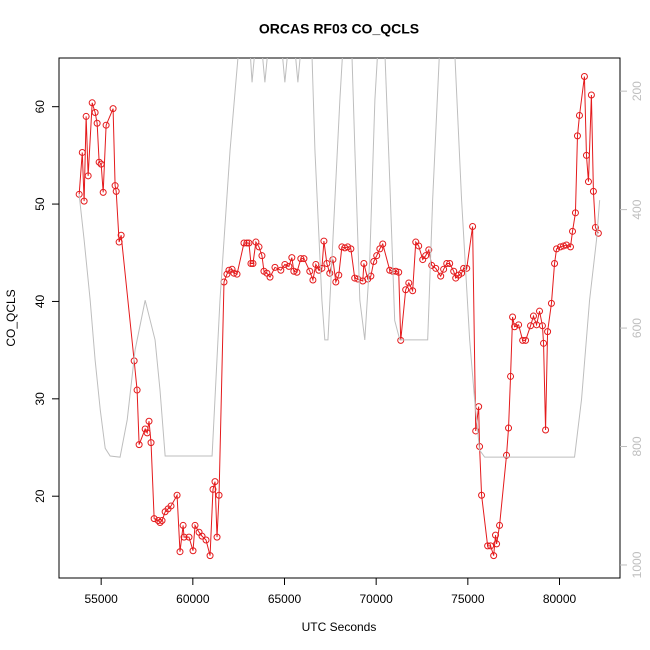 The height and width of the screenshot is (650, 650). I want to click on x-tick-label: 60000, so click(193, 599).